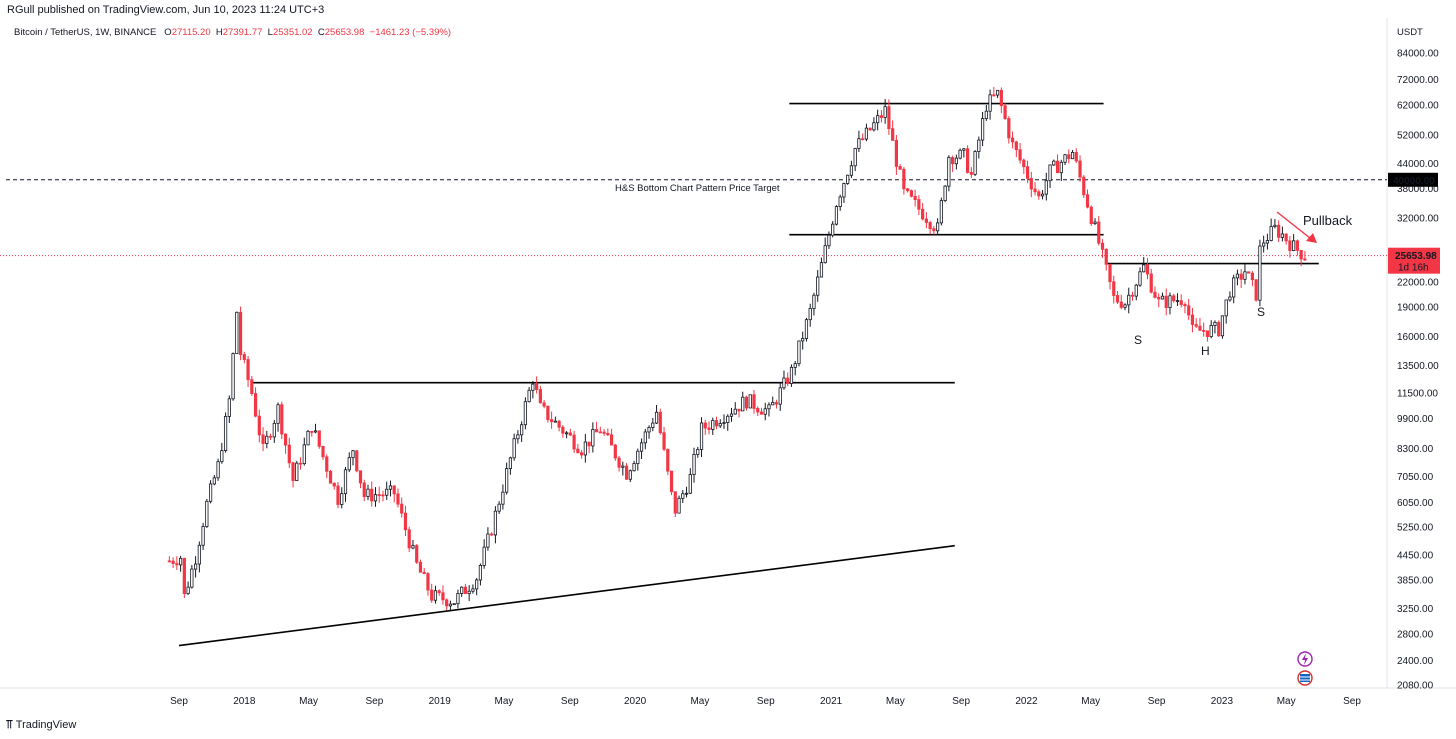  Describe the element at coordinates (41, 724) in the screenshot. I see `tradingview-footer: ⫪ TradingView` at that location.